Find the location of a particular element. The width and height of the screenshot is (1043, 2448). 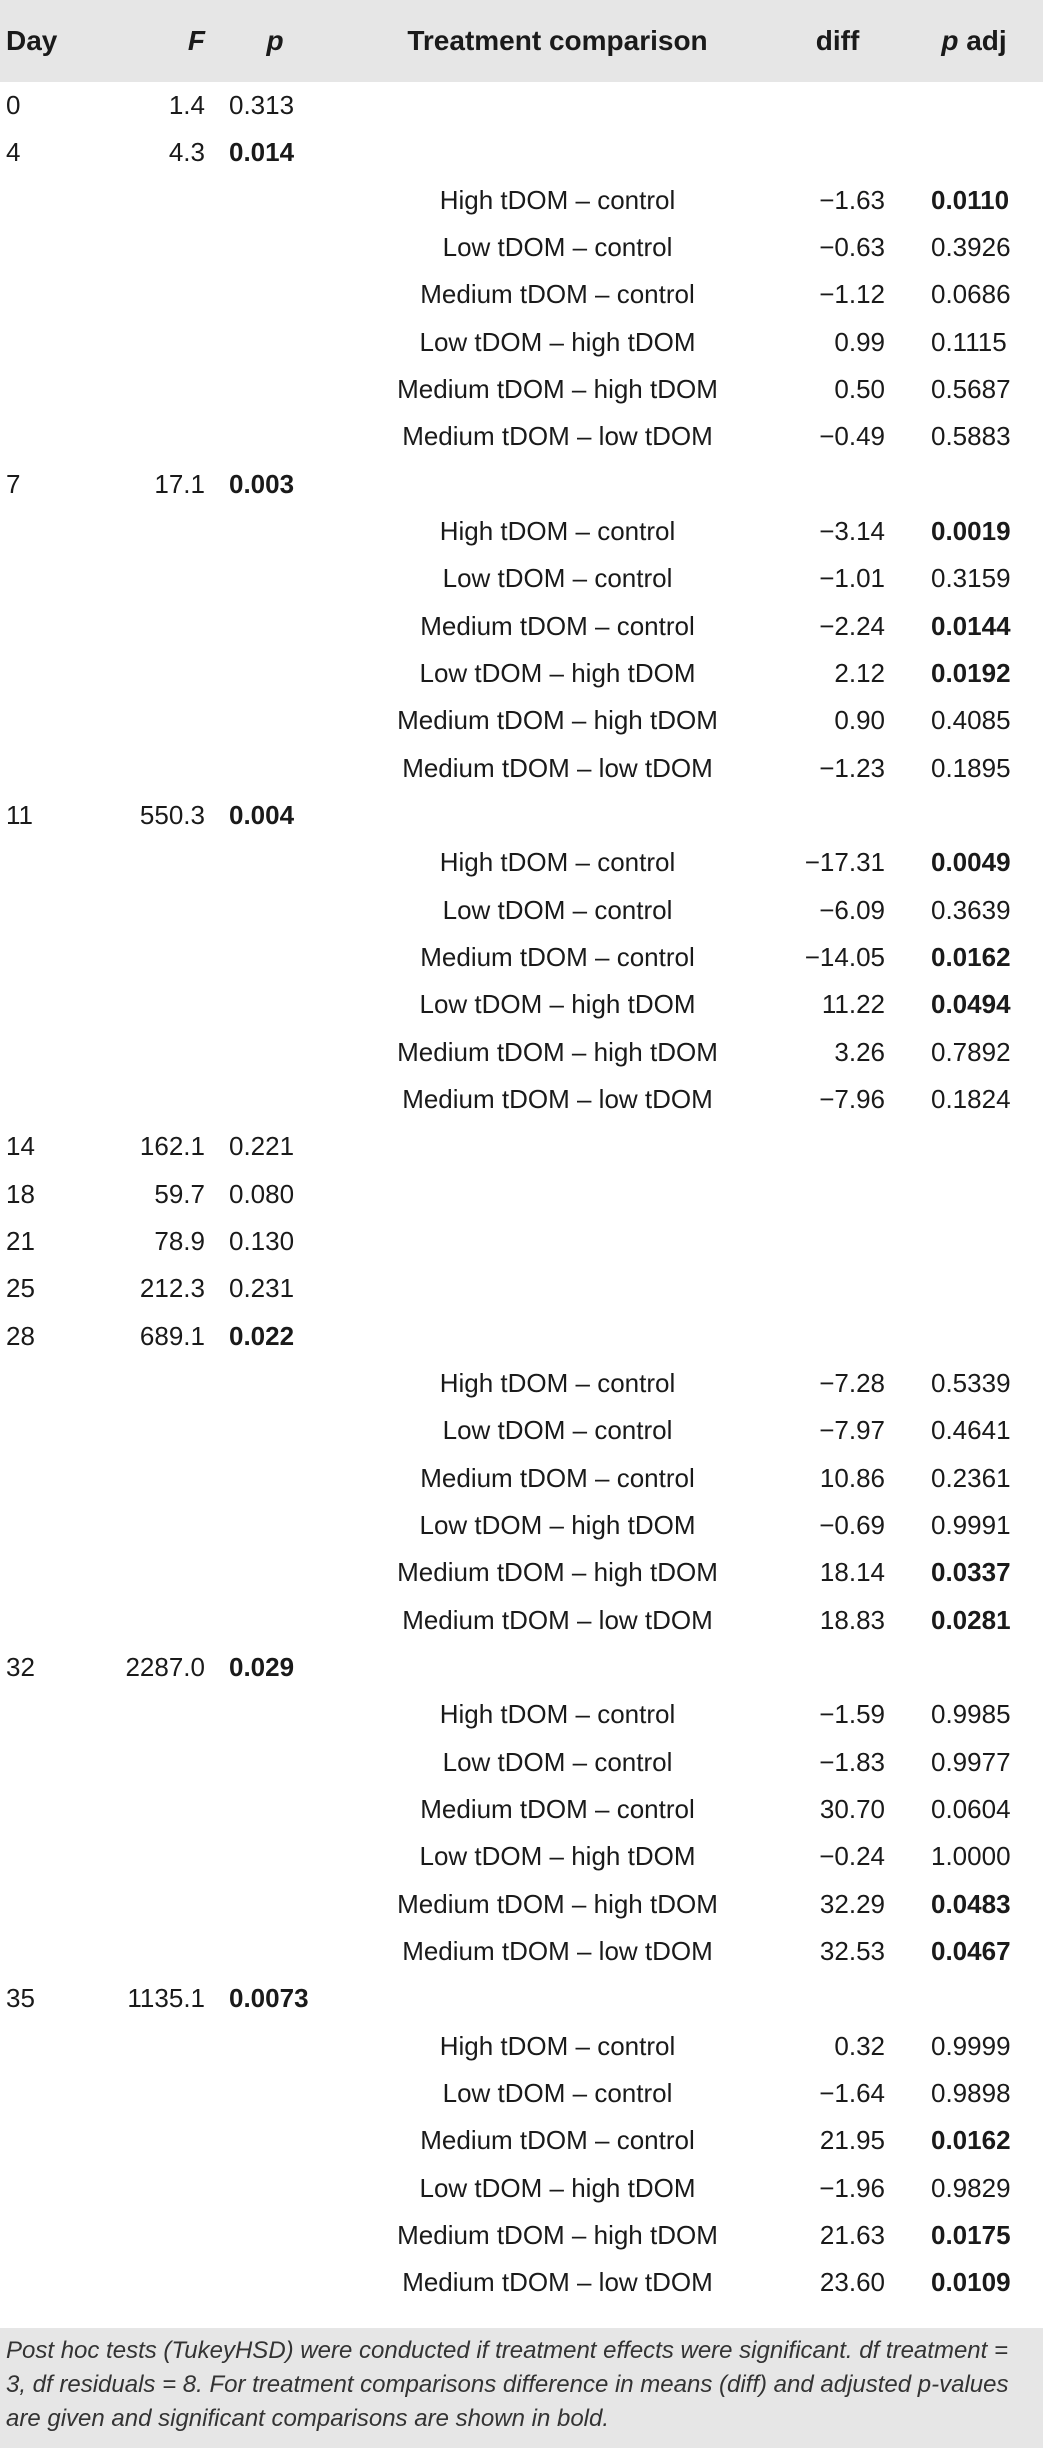

cell-padj: 0.5687 is located at coordinates (971, 389).